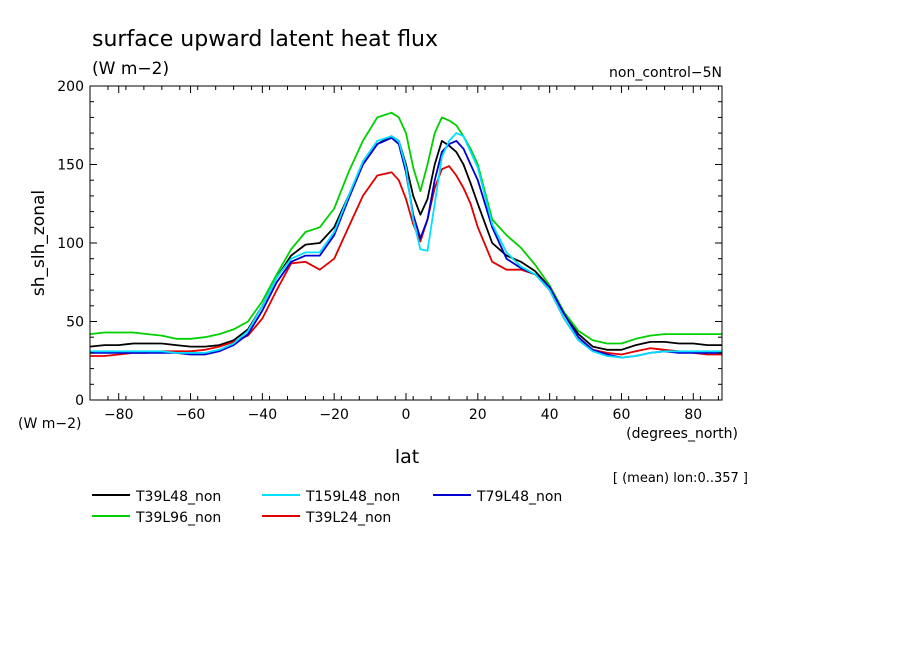 This screenshot has height=654, width=904. What do you see at coordinates (75, 323) in the screenshot?
I see `y-tick-label: 50` at bounding box center [75, 323].